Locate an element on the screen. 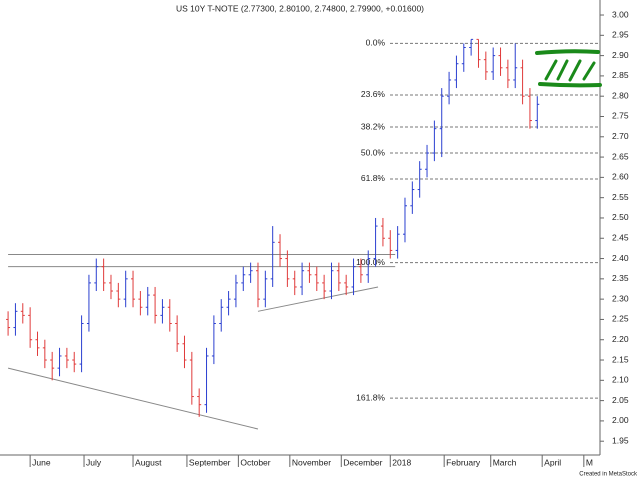 The width and height of the screenshot is (640, 482). x-tick-label: April is located at coordinates (552, 462).